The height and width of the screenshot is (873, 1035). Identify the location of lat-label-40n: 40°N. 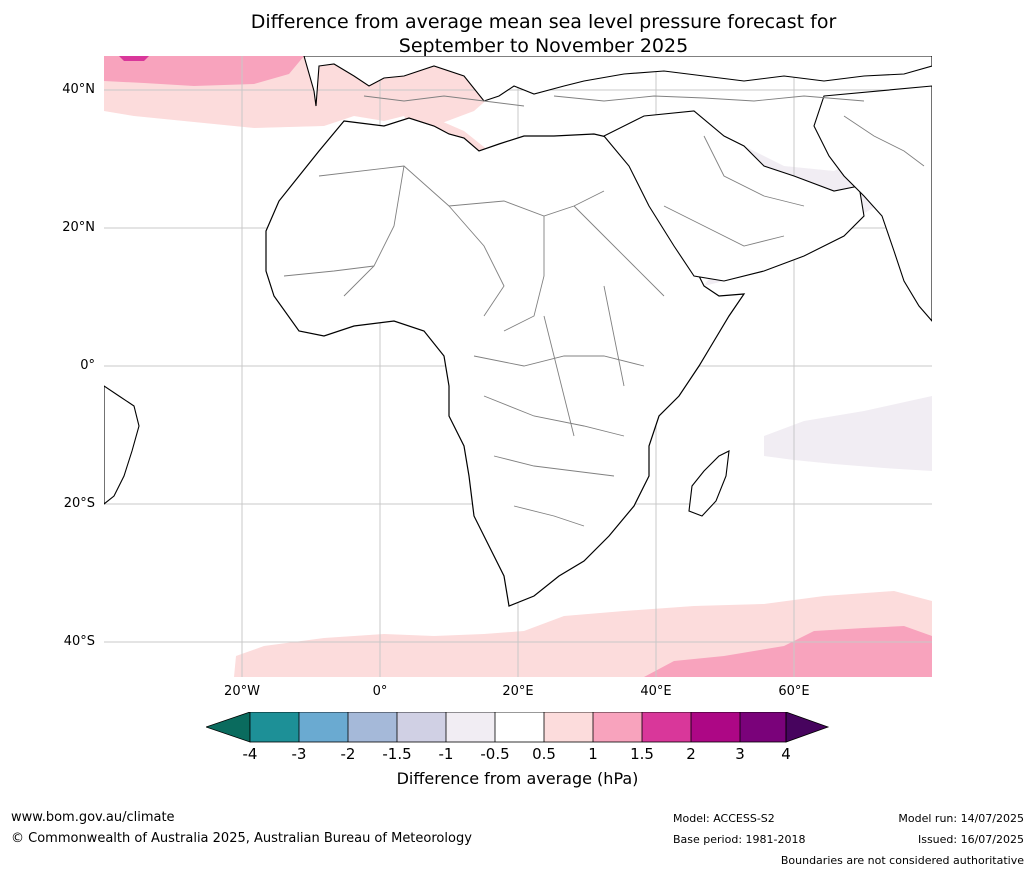
(78, 89).